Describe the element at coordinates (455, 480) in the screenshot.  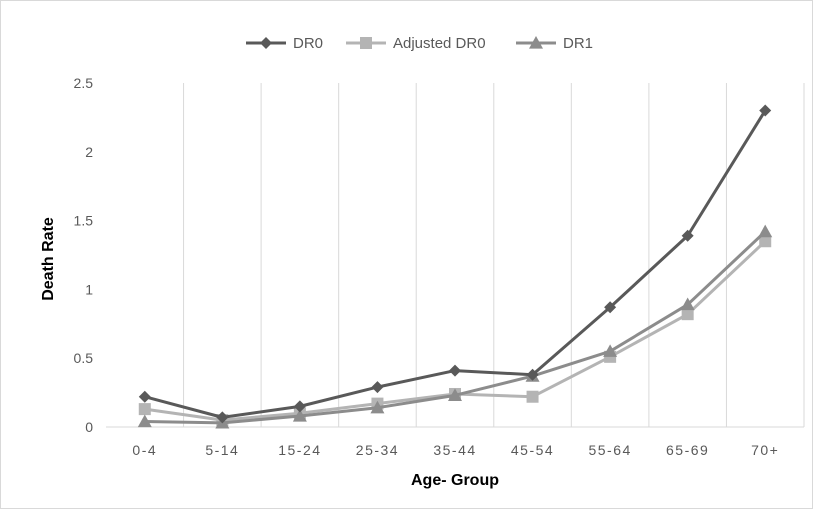
I see `x-axis-title: Age- Group` at that location.